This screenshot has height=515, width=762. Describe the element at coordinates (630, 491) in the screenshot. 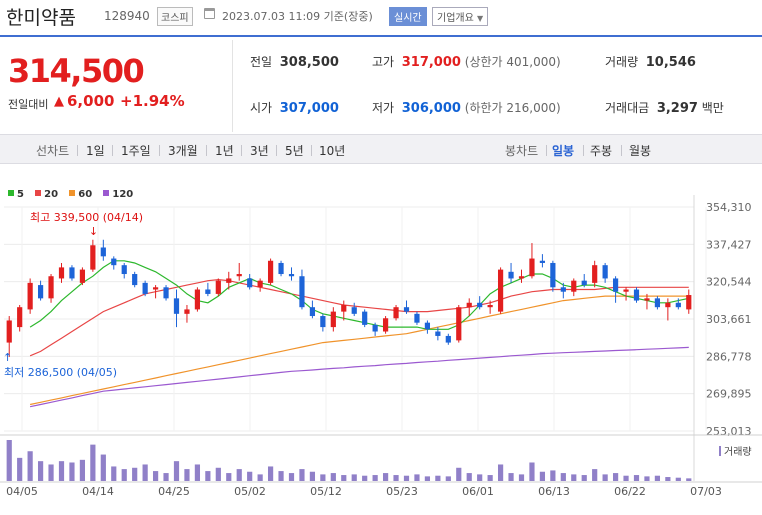

I see `x-tick-label: 06/22` at that location.